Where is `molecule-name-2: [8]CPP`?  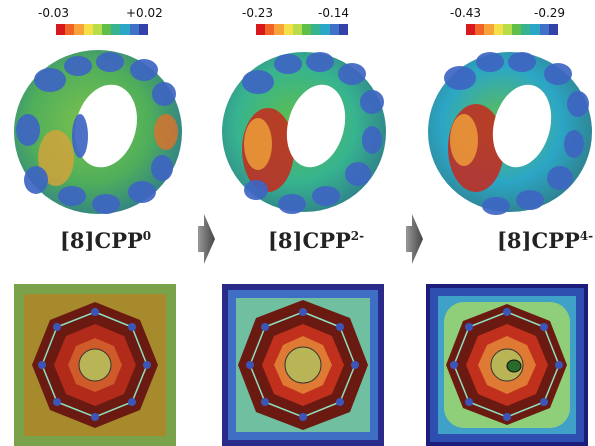 molecule-name-2: [8]CPP is located at coordinates (309, 240).